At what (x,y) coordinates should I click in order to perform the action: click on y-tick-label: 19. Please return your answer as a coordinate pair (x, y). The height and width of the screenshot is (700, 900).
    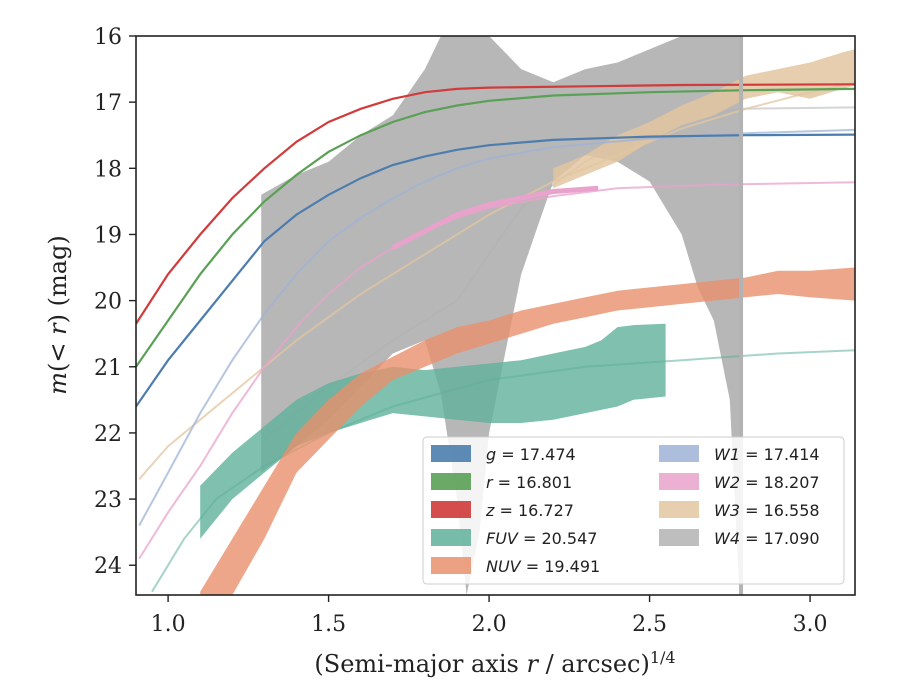
    Looking at the image, I should click on (108, 235).